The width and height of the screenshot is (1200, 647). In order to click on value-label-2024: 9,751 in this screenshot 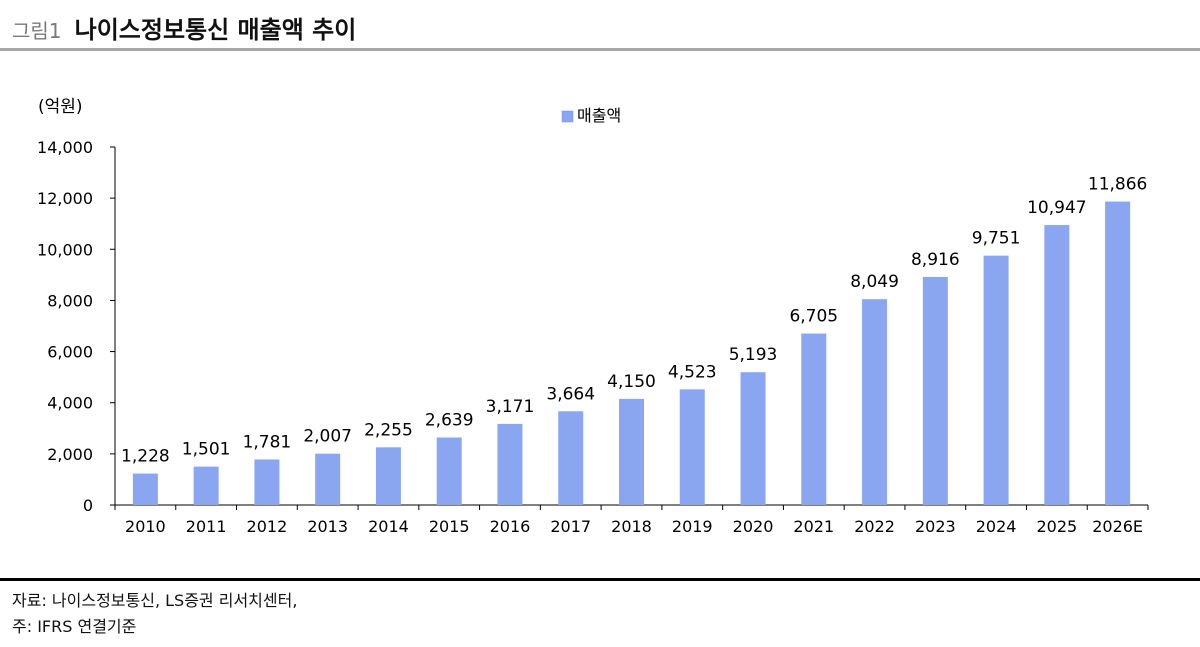, I will do `click(996, 239)`.